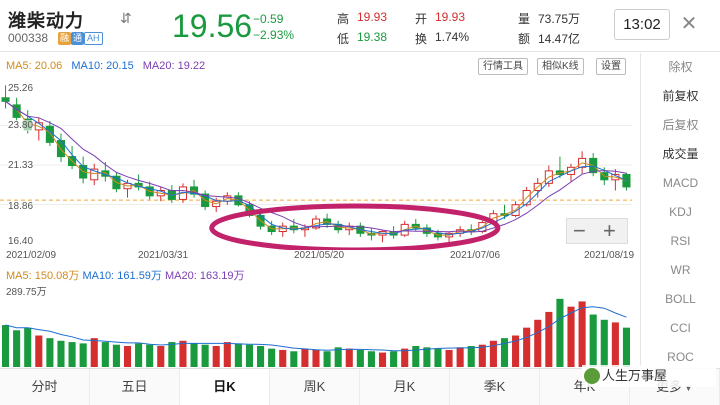 This screenshot has width=720, height=405. Describe the element at coordinates (611, 66) in the screenshot. I see `settings-button: 设置` at that location.